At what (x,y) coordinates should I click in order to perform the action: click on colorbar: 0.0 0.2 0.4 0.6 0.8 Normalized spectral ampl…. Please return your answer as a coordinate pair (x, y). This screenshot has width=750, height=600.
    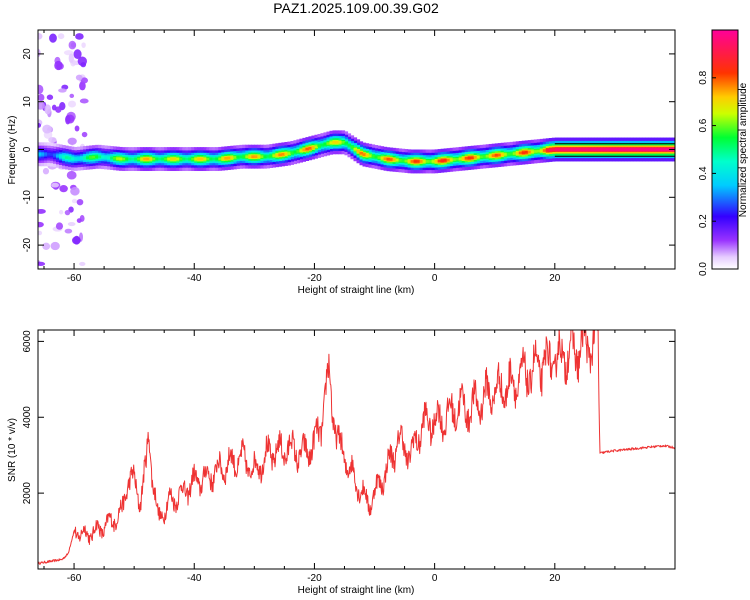
    Looking at the image, I should click on (723, 152).